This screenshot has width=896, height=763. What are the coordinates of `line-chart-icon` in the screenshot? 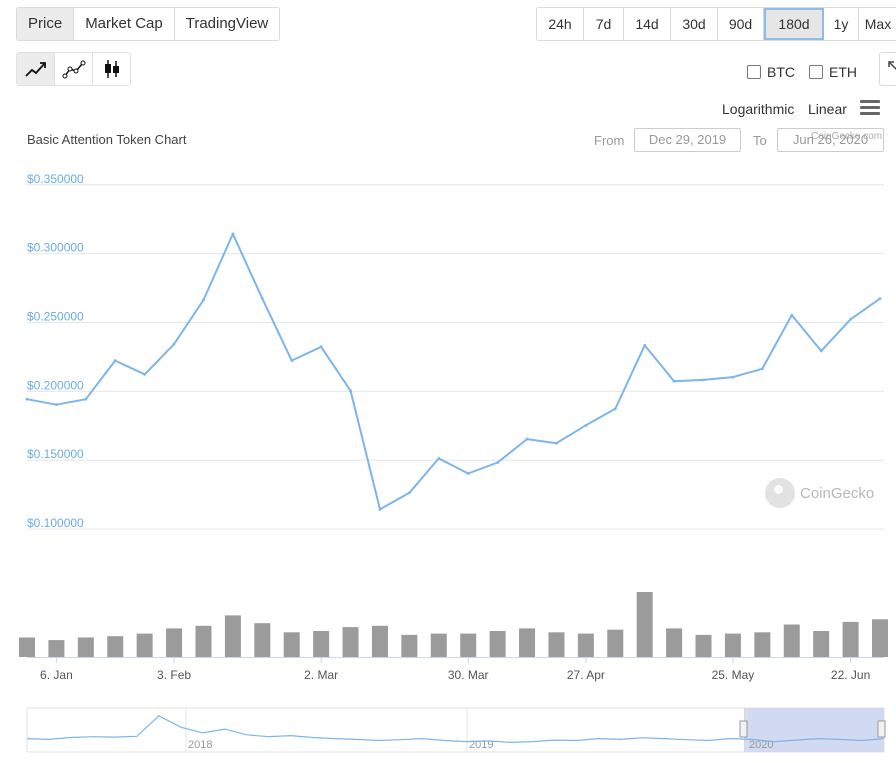 It's located at (35, 69).